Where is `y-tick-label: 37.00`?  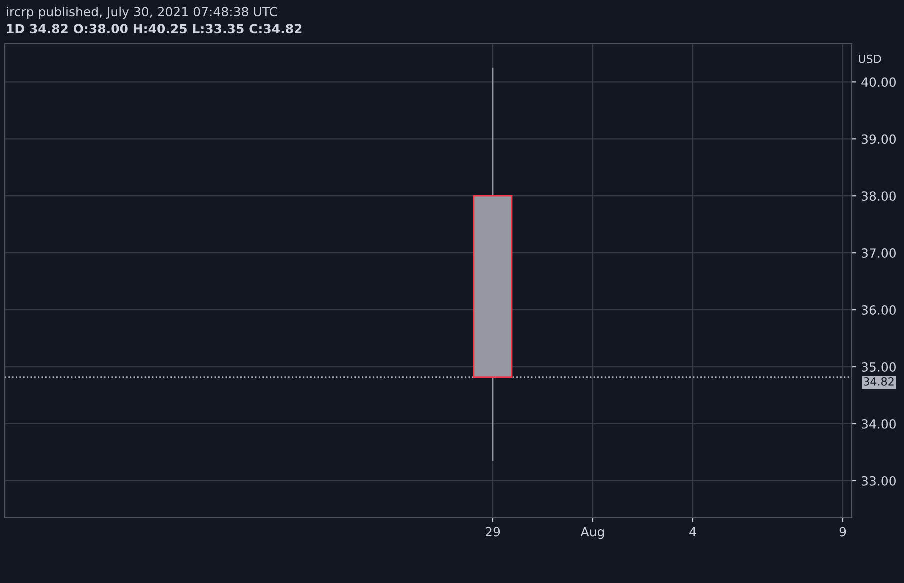
y-tick-label: 37.00 is located at coordinates (879, 253).